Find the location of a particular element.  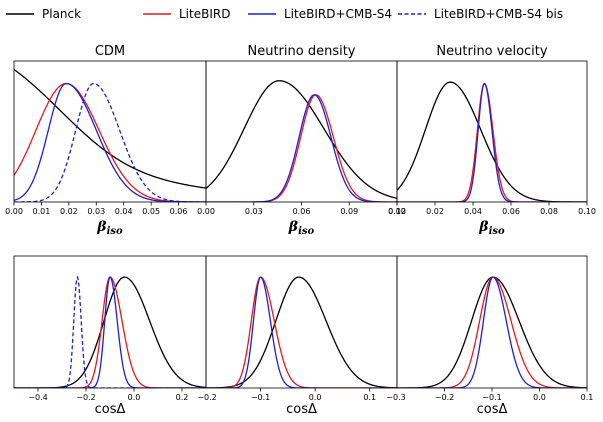

panel-5-curves is located at coordinates (301, 332).